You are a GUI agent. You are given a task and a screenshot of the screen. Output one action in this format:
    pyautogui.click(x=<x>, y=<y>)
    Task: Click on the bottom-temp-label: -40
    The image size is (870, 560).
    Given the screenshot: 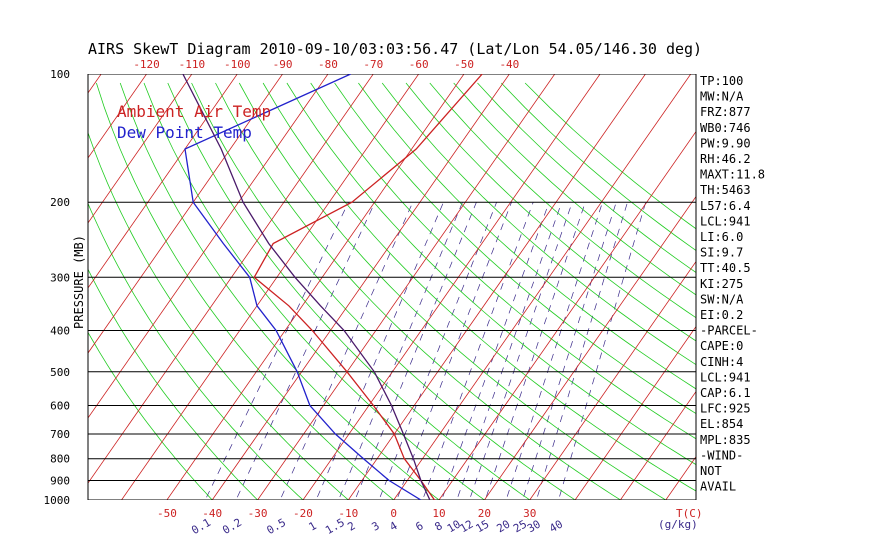 What is the action you would take?
    pyautogui.click(x=212, y=513)
    